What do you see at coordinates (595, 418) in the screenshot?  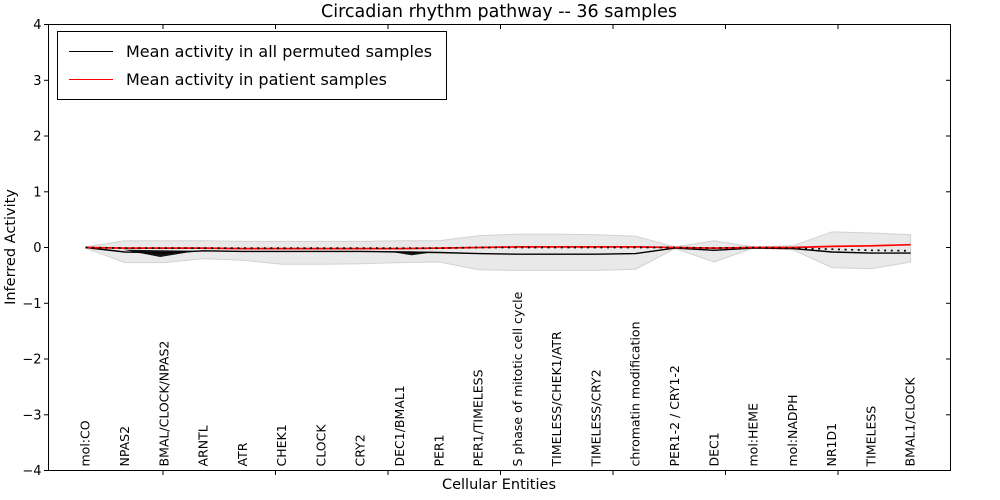 I see `x-category-label: TIMELESS/CRY2` at bounding box center [595, 418].